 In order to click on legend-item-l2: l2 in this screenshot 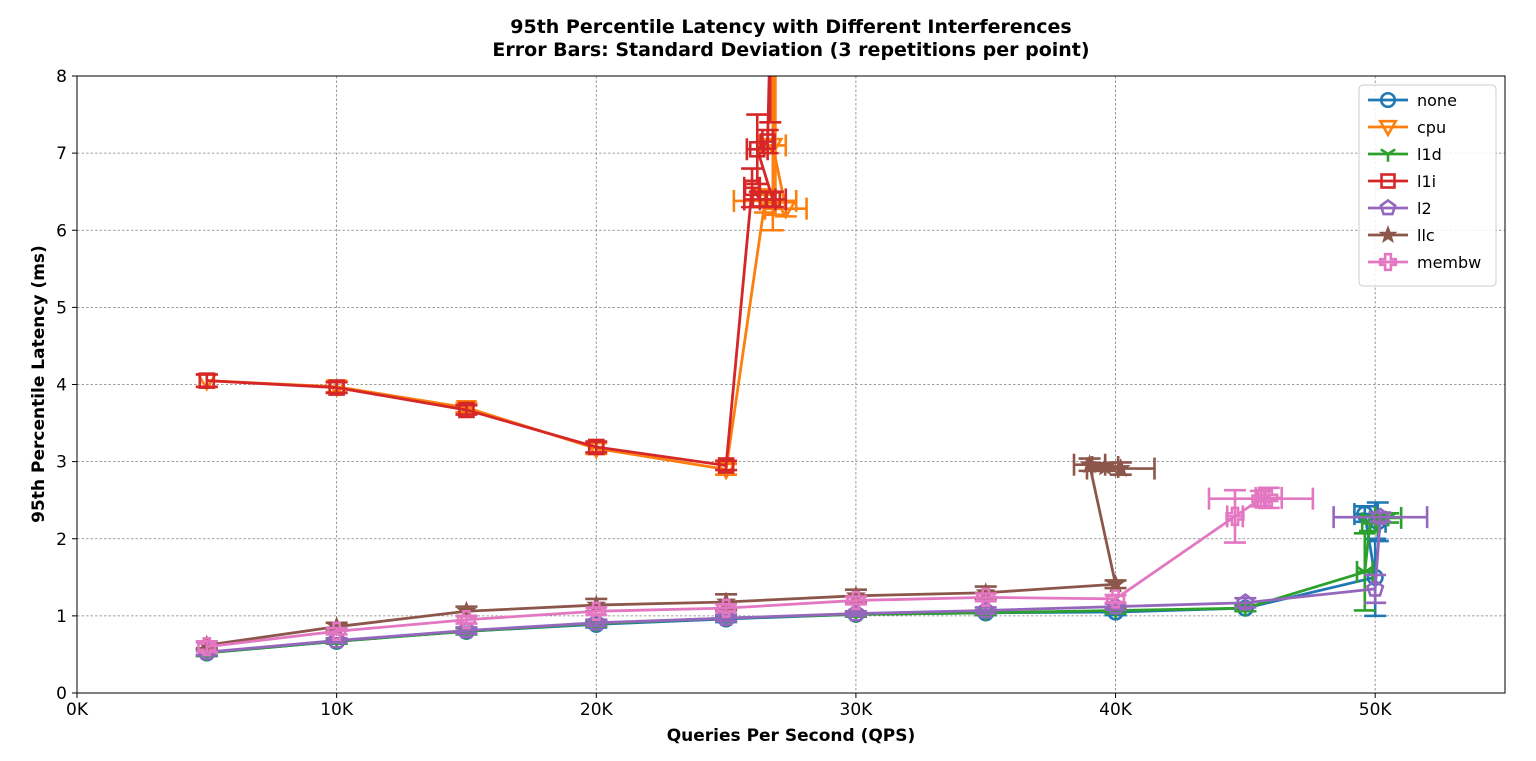, I will do `click(1400, 208)`.